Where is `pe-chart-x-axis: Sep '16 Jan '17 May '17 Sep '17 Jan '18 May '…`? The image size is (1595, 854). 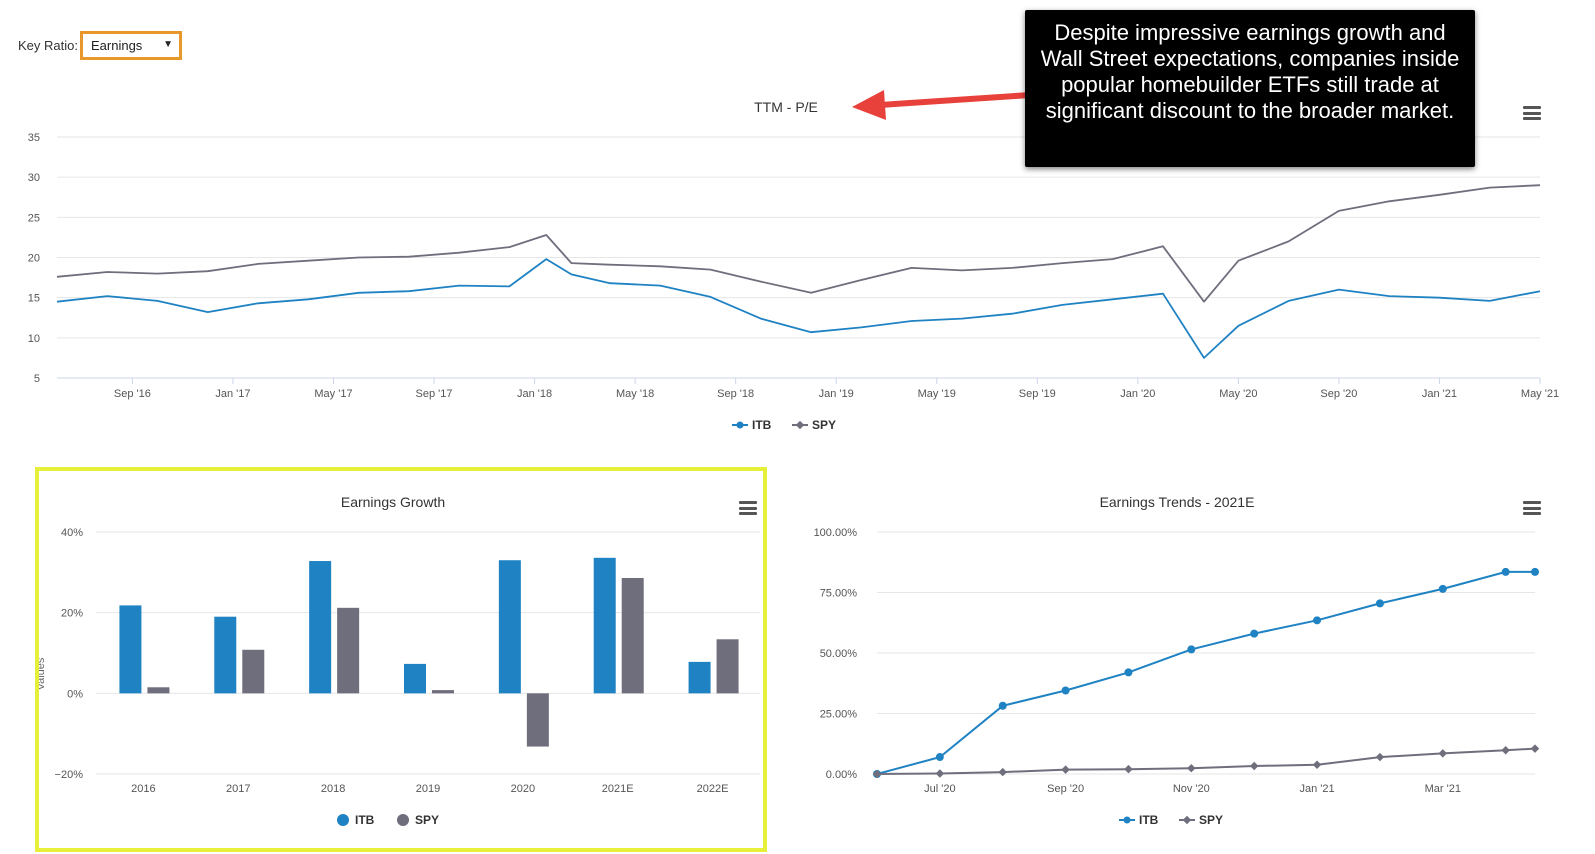 pe-chart-x-axis: Sep '16 Jan '17 May '17 Sep '17 Jan '18 May '… is located at coordinates (836, 389).